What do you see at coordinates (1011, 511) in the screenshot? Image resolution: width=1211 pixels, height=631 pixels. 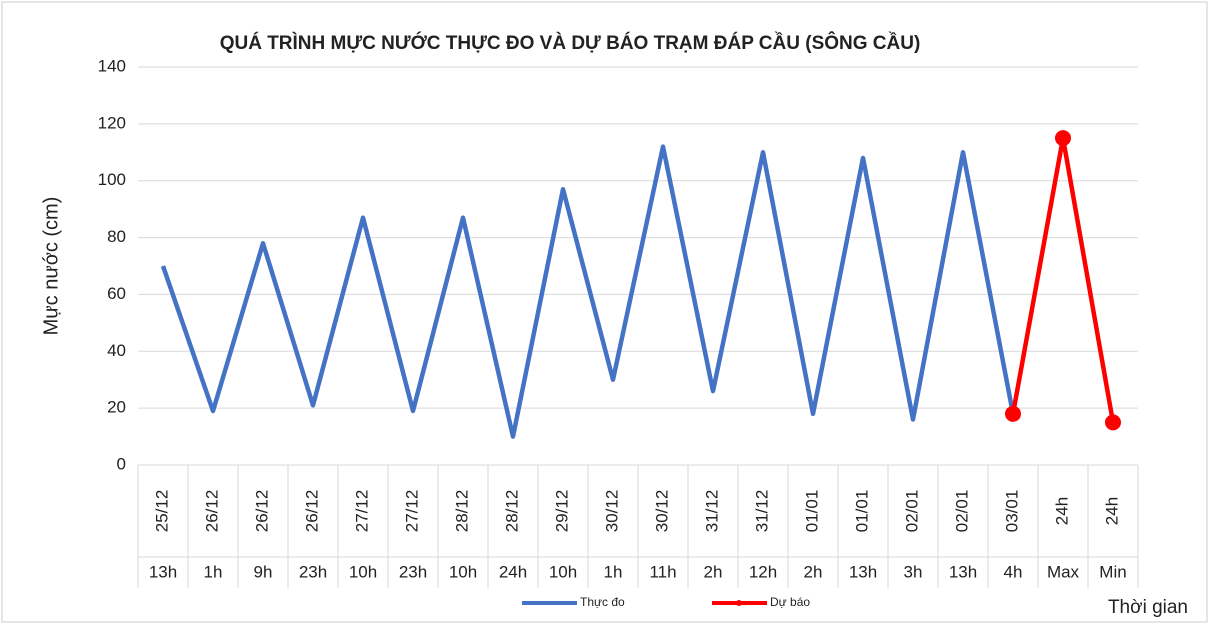 I see `x-tick-label: 03/01` at bounding box center [1011, 511].